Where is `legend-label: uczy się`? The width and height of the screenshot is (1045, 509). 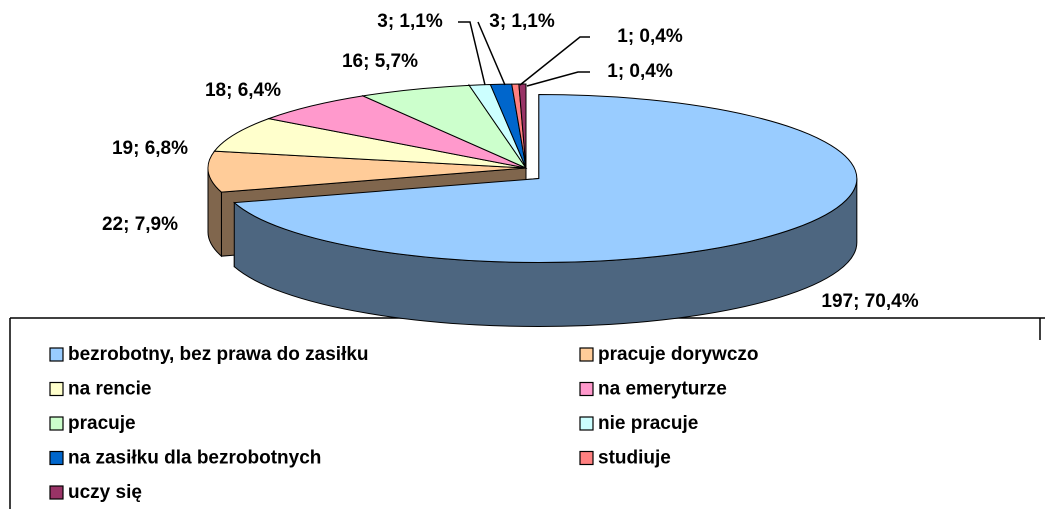
legend-label: uczy się is located at coordinates (105, 492).